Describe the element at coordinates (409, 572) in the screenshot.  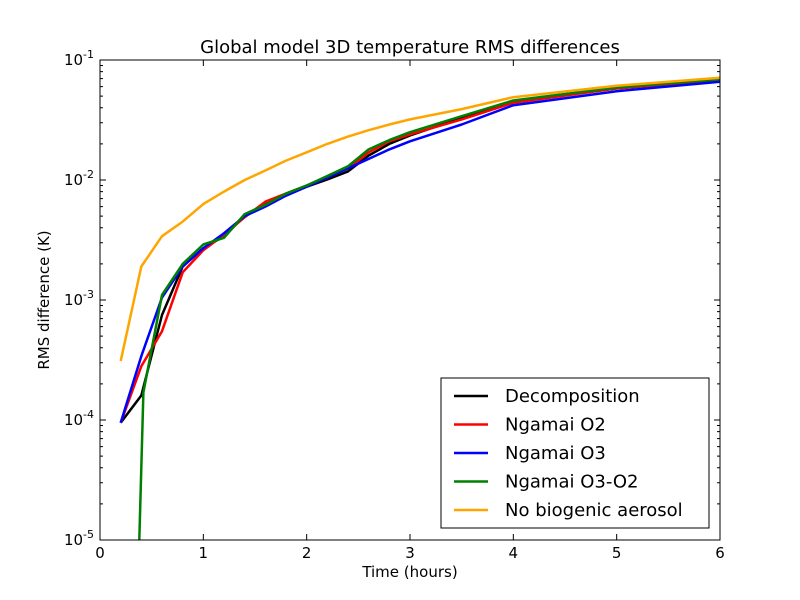
I see `x-axis-label: Time (hours)` at that location.